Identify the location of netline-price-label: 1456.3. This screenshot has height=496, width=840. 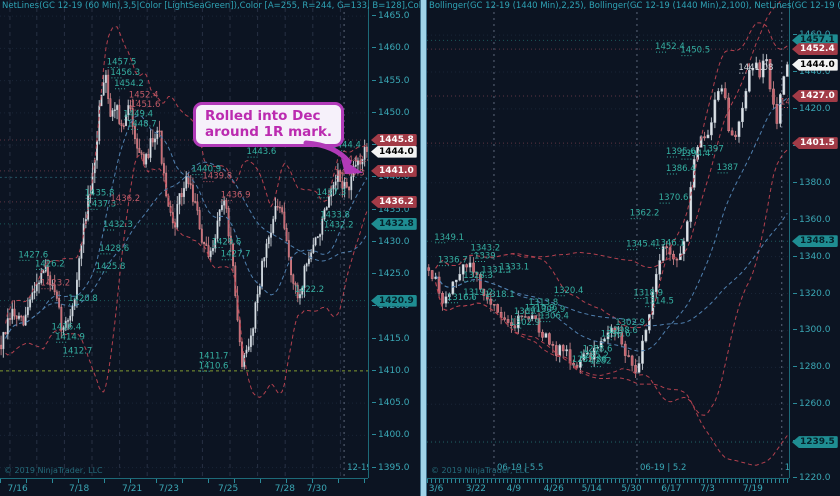
(125, 73).